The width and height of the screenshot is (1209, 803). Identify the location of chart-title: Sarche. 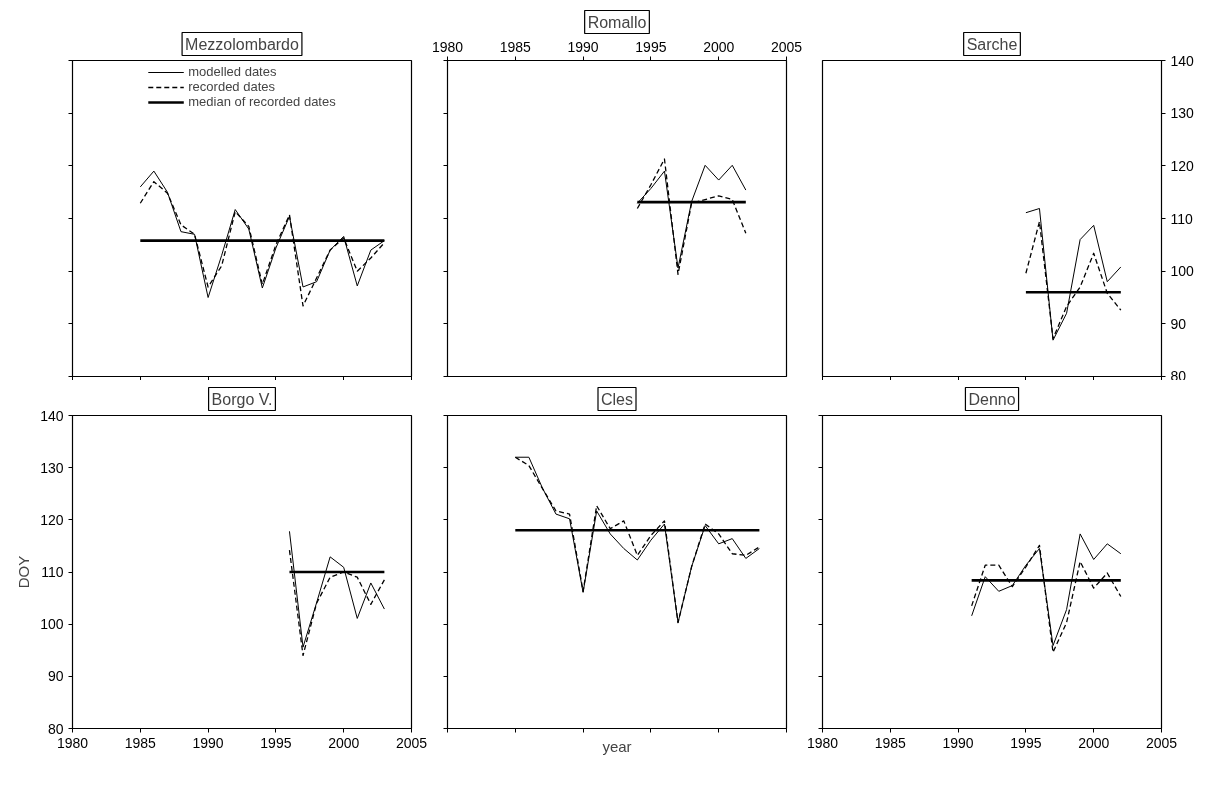
(992, 44).